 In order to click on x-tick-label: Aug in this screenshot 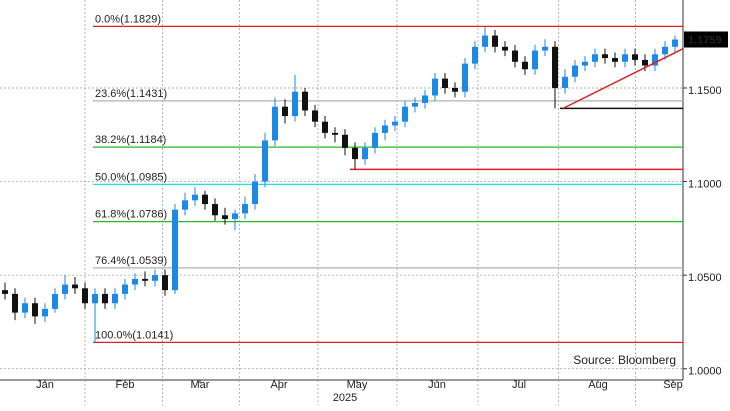, I will do `click(598, 385)`.